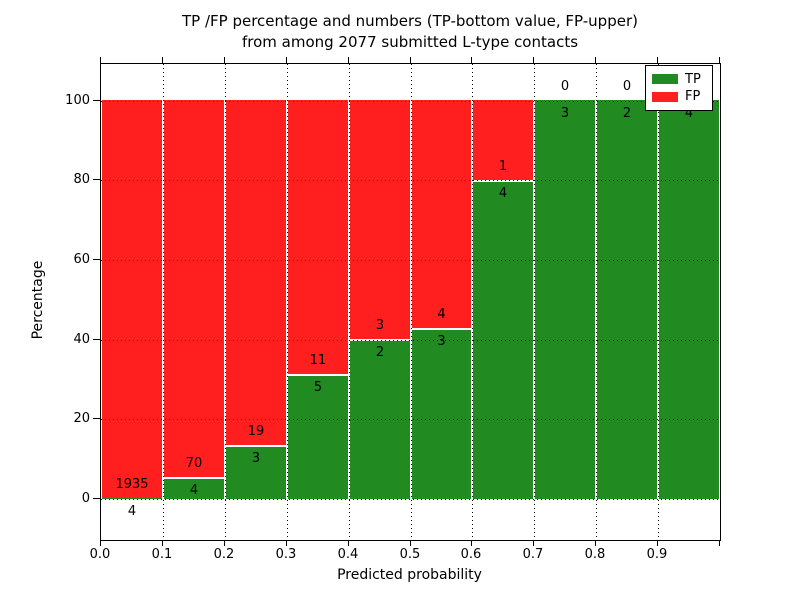 The height and width of the screenshot is (600, 800). I want to click on x-axis-label: Predicted probability, so click(409, 575).